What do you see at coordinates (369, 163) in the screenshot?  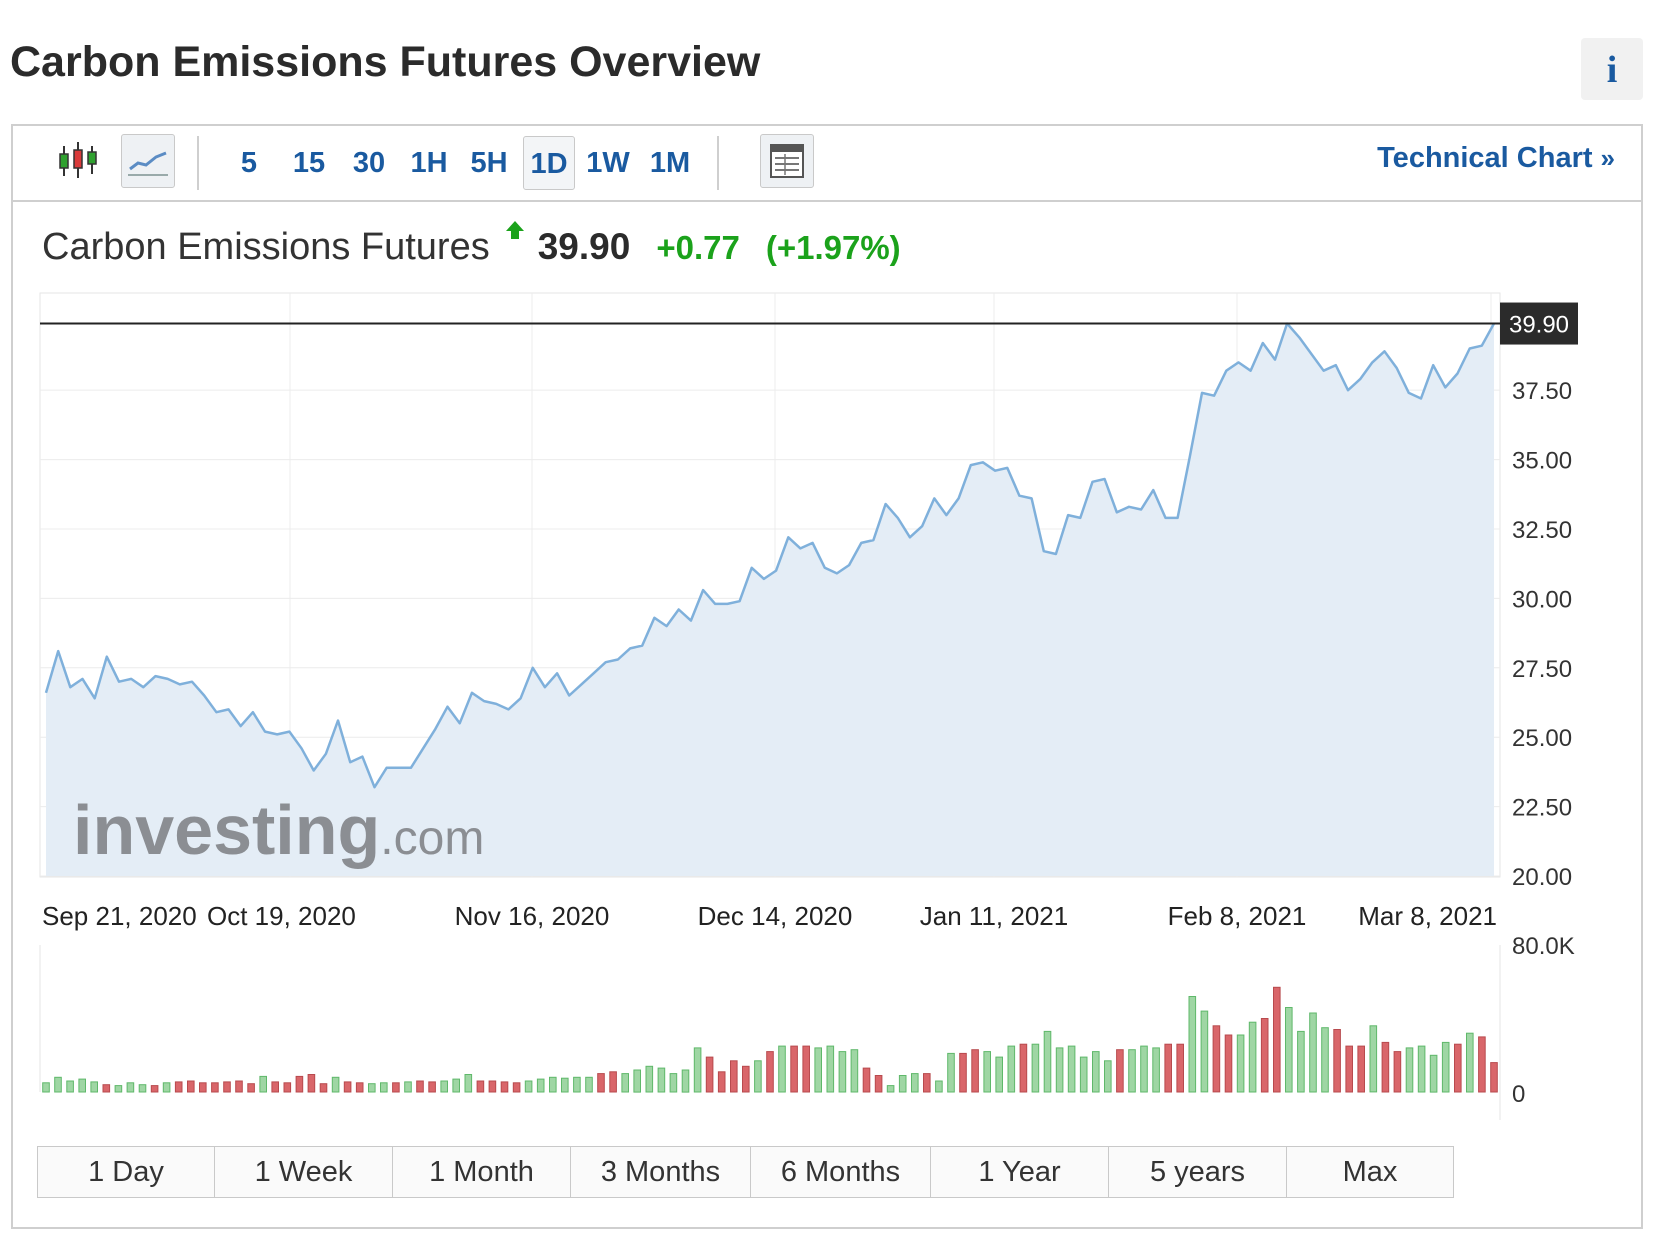 I see `interval-30: 30` at bounding box center [369, 163].